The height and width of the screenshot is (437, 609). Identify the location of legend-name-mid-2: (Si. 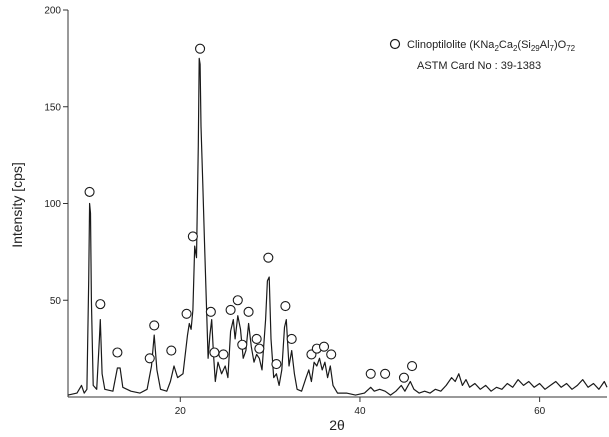
(523, 45).